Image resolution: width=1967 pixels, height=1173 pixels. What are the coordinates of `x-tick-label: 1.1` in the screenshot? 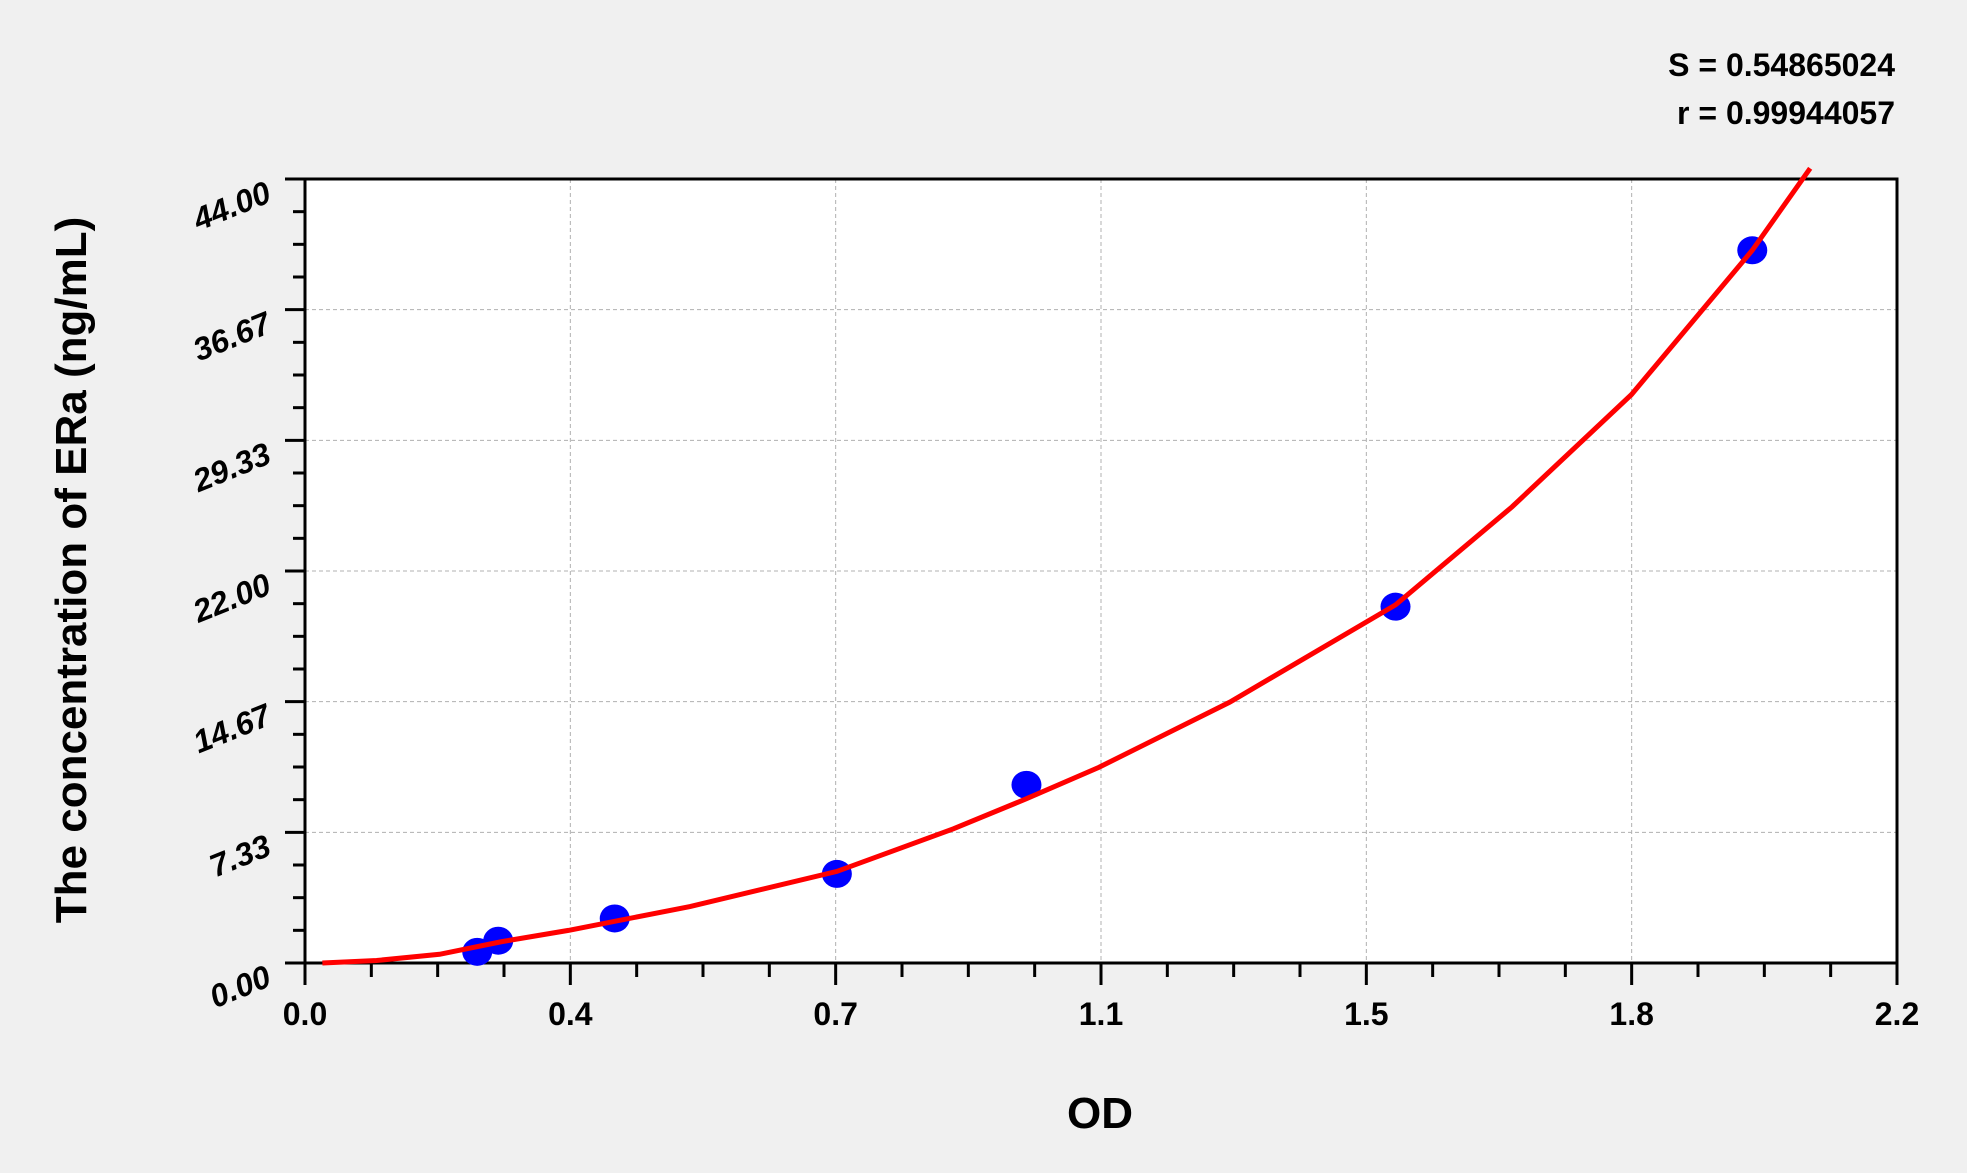 It's located at (1101, 1014).